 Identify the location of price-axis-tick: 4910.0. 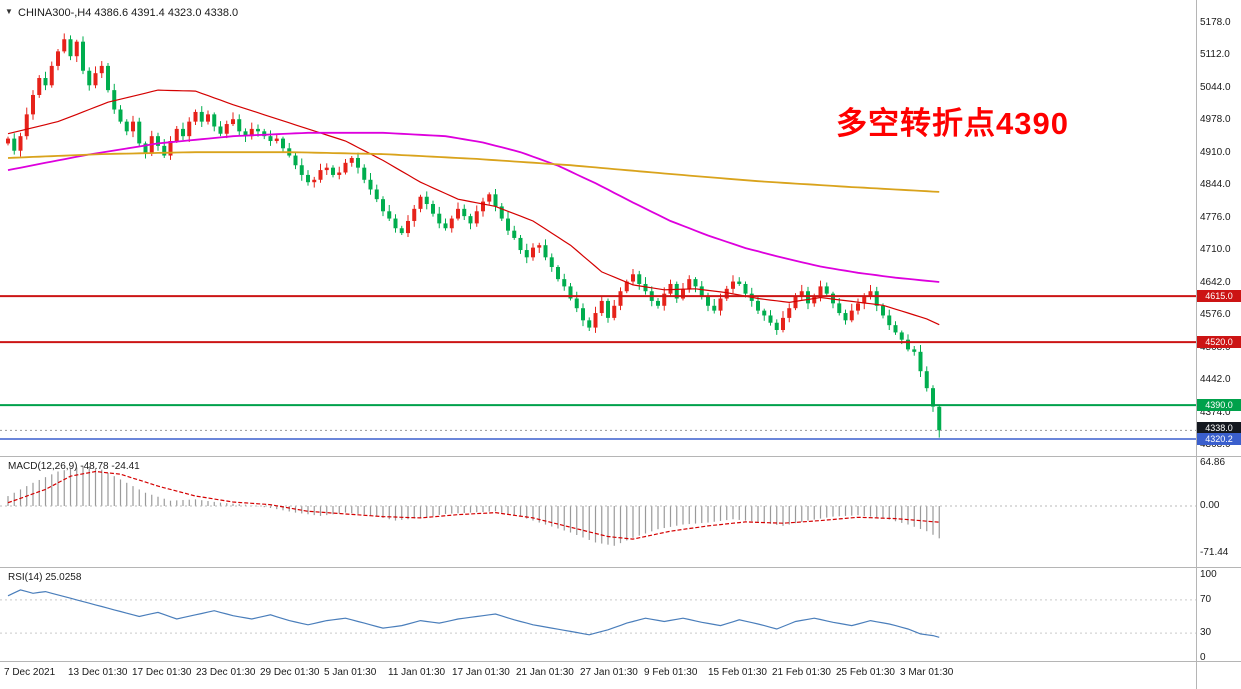
(1215, 153).